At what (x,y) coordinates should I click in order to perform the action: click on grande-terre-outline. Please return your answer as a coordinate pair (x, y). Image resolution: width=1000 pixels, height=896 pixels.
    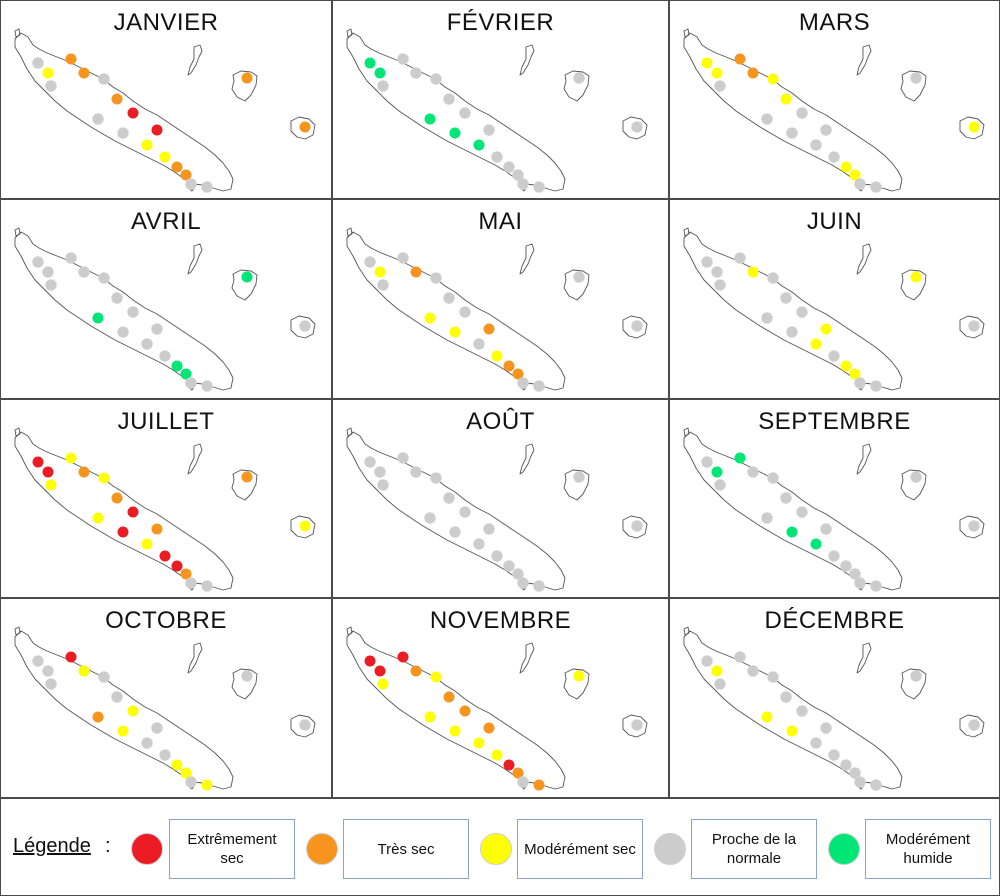
    Looking at the image, I should click on (793, 112).